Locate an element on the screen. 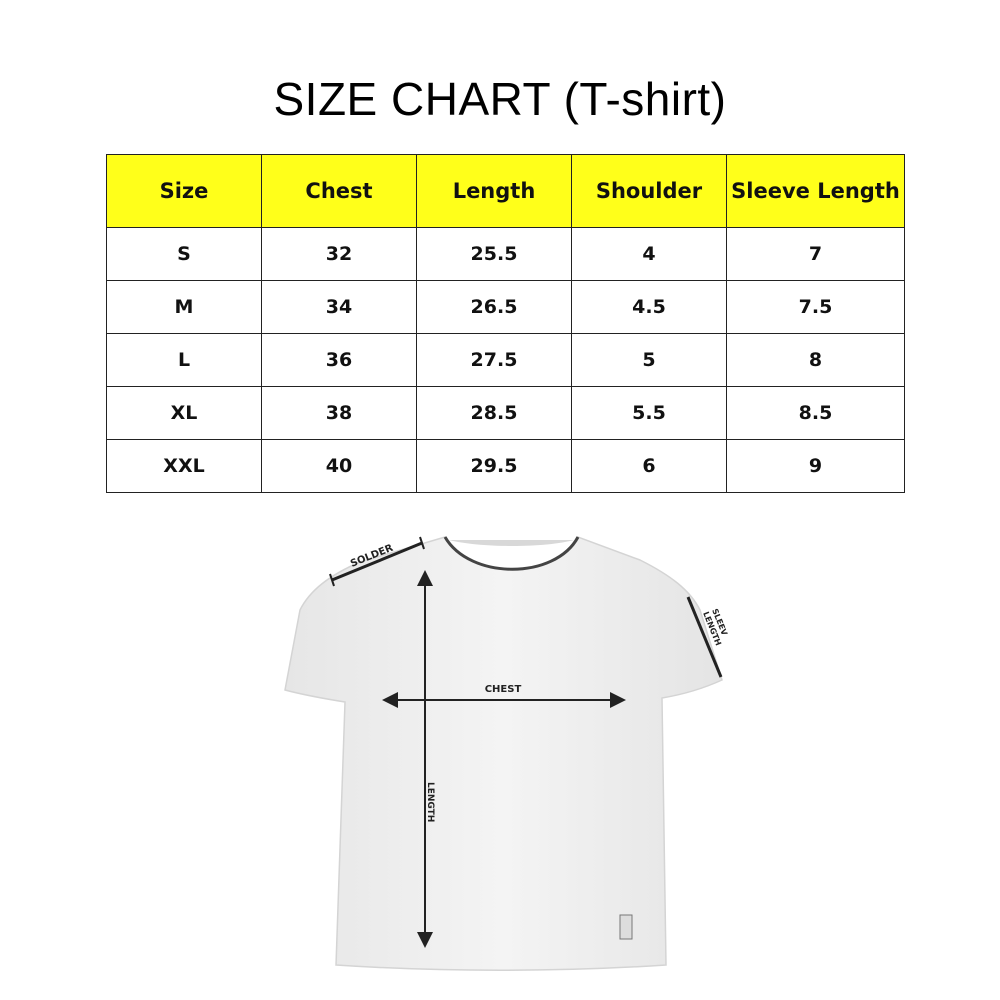 Image resolution: width=1000 pixels, height=1000 pixels. header-length: Length is located at coordinates (494, 191).